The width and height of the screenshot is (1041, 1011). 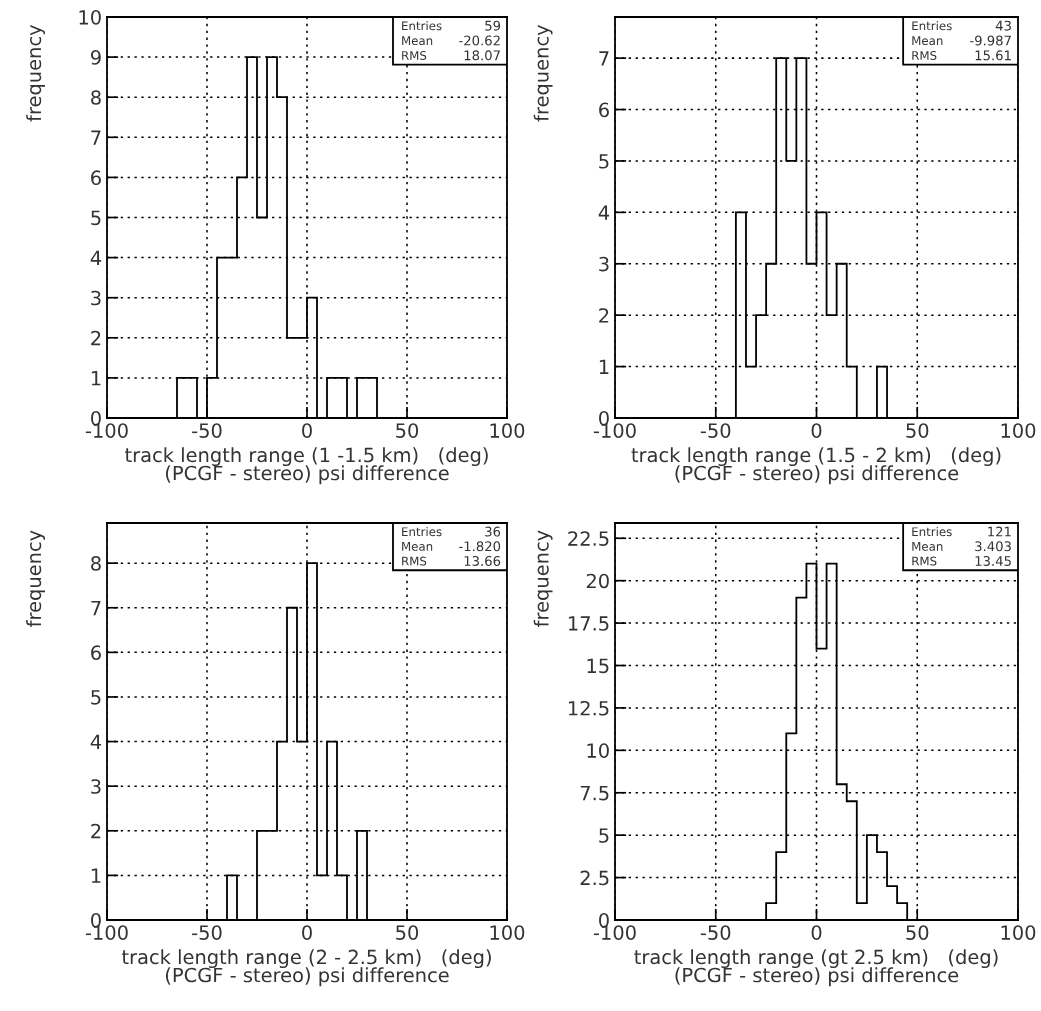 I want to click on y-tick-label: 7.5, so click(x=594, y=793).